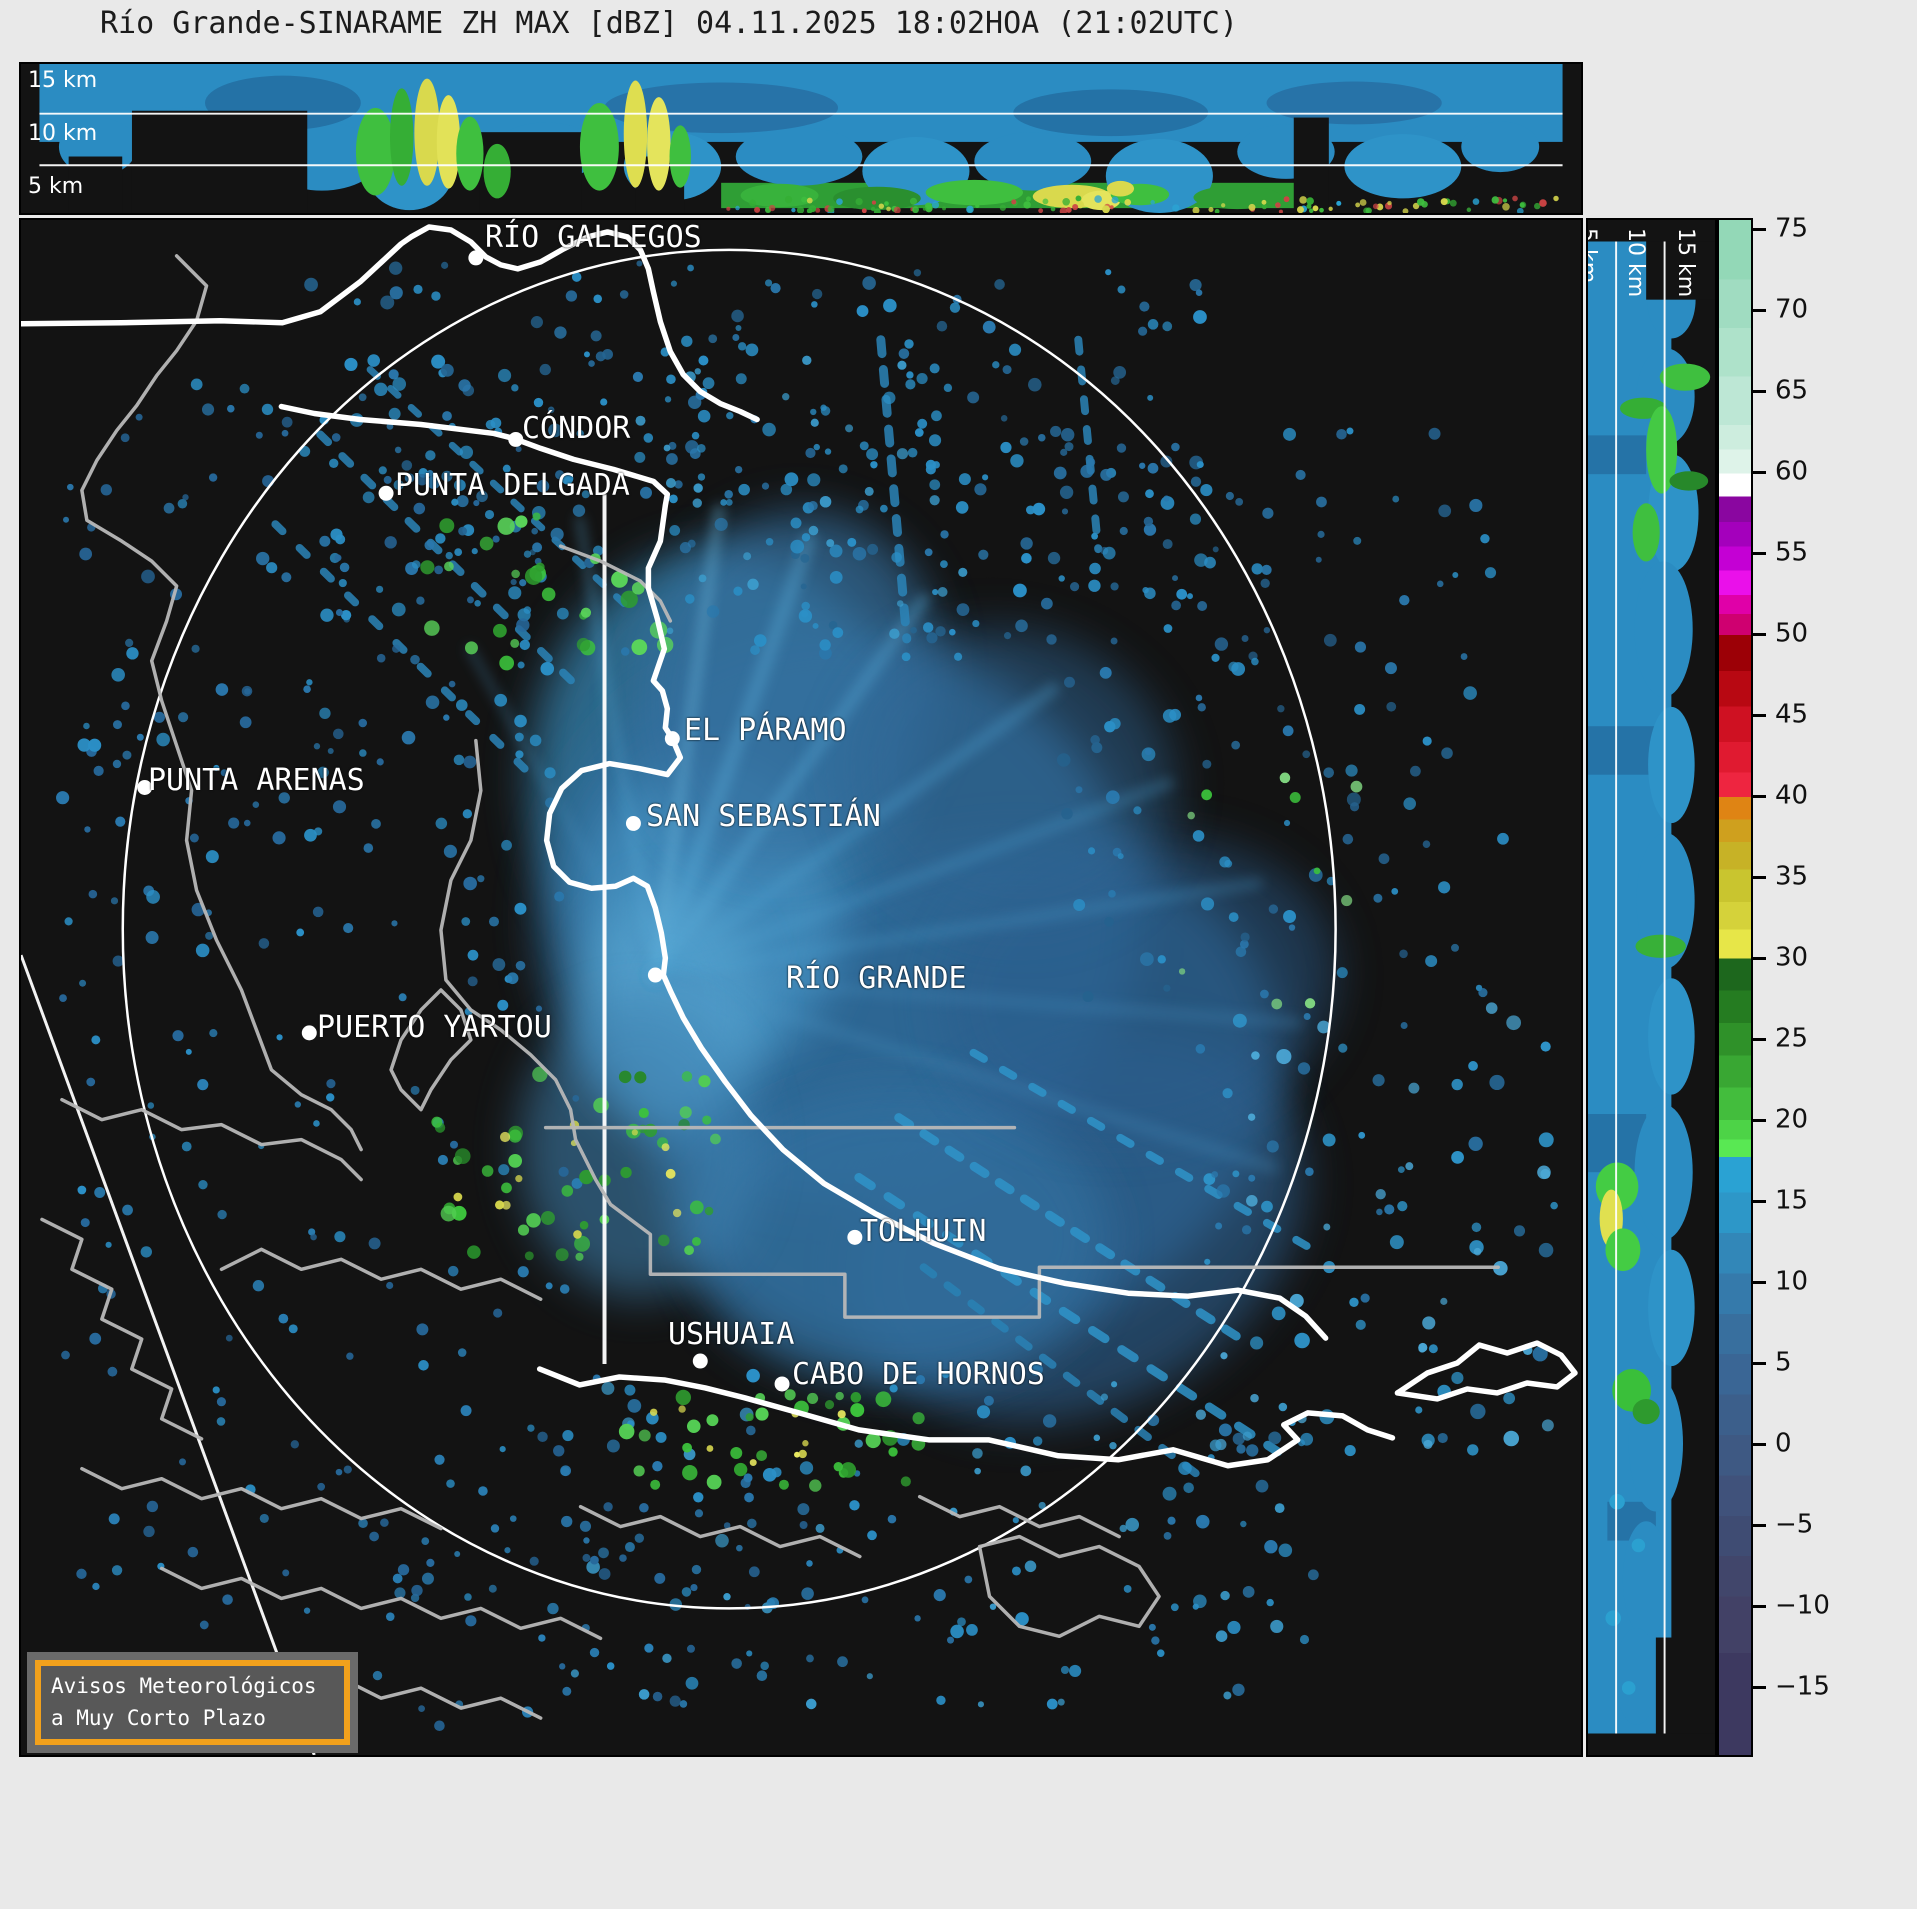  I want to click on echo-band, so click(1617, 455).